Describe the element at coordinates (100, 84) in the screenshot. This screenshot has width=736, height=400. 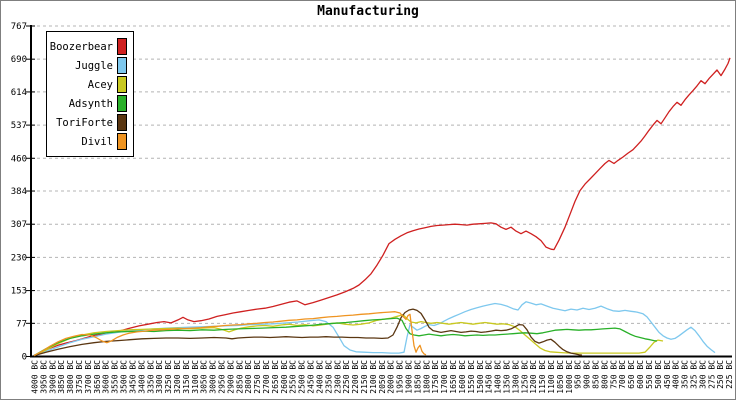
I see `legend-label: Acey` at that location.